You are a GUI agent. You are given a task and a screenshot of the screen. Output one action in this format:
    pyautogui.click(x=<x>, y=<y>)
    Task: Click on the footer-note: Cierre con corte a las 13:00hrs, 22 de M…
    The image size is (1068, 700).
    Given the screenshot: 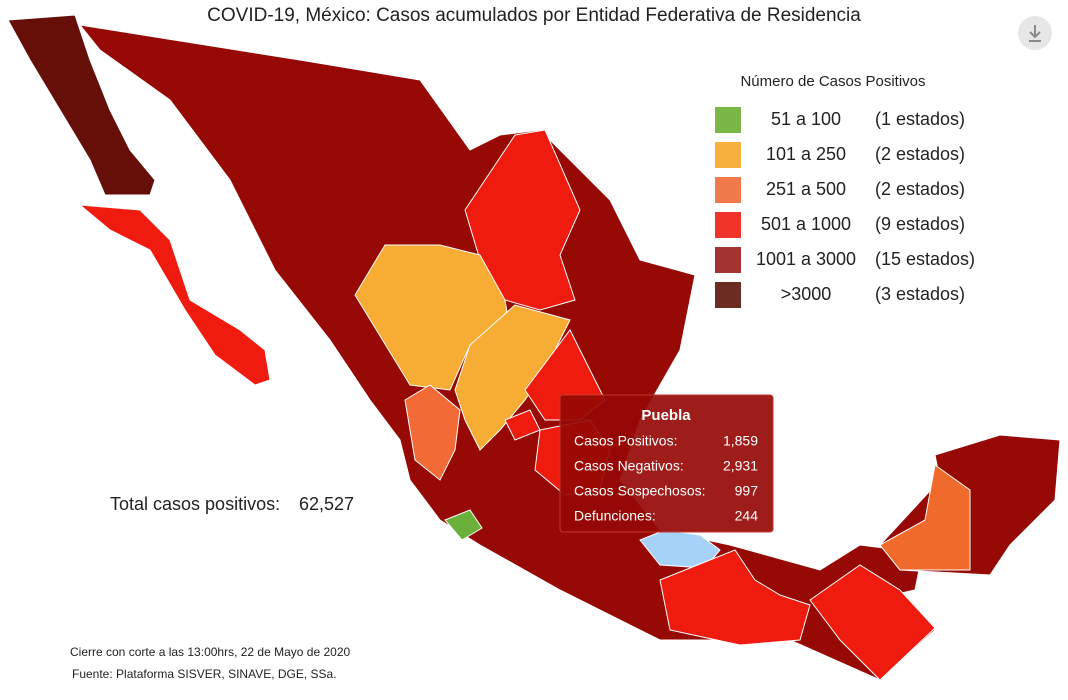 What is the action you would take?
    pyautogui.click(x=210, y=652)
    